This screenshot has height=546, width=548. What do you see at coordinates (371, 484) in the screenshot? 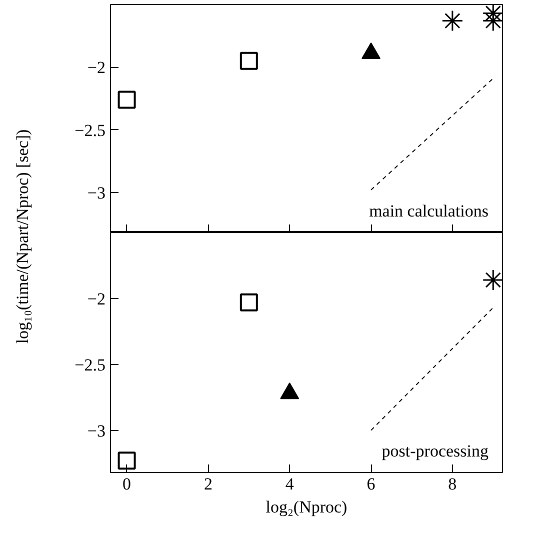
I see `x-tick-label: 6` at bounding box center [371, 484].